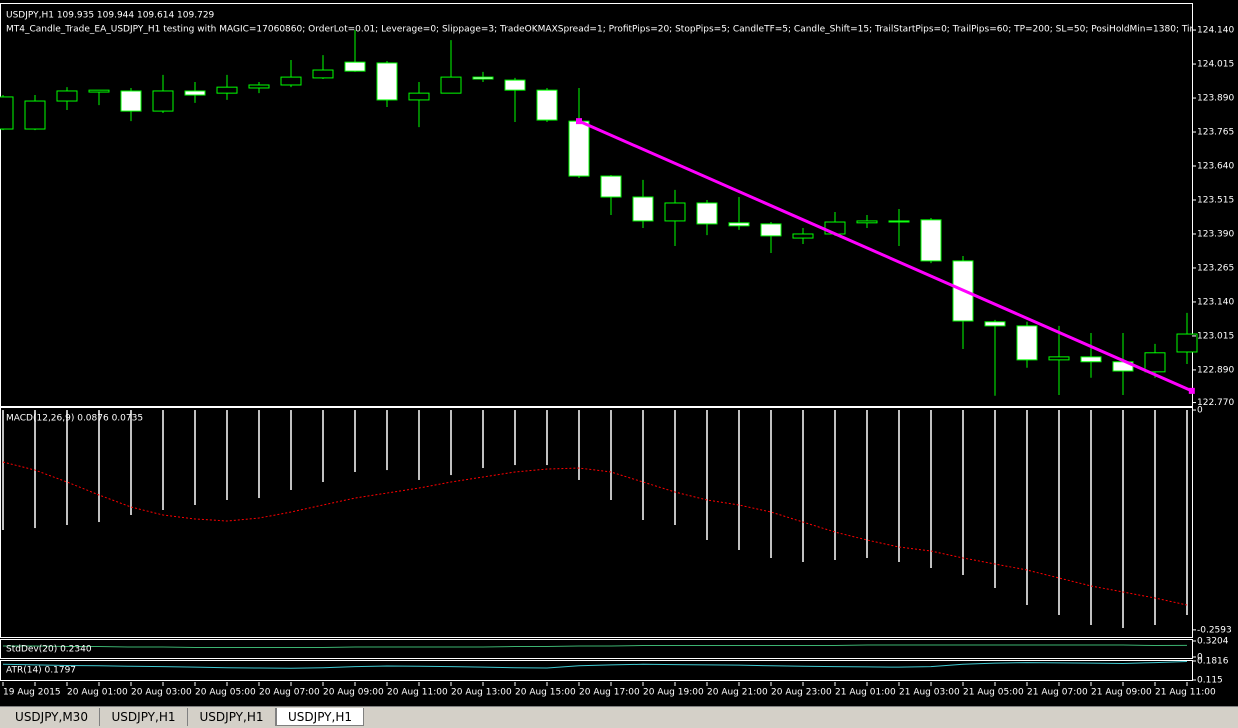 This screenshot has height=728, width=1238. Describe the element at coordinates (1215, 200) in the screenshot. I see `y-tick-label: 123.515` at that location.